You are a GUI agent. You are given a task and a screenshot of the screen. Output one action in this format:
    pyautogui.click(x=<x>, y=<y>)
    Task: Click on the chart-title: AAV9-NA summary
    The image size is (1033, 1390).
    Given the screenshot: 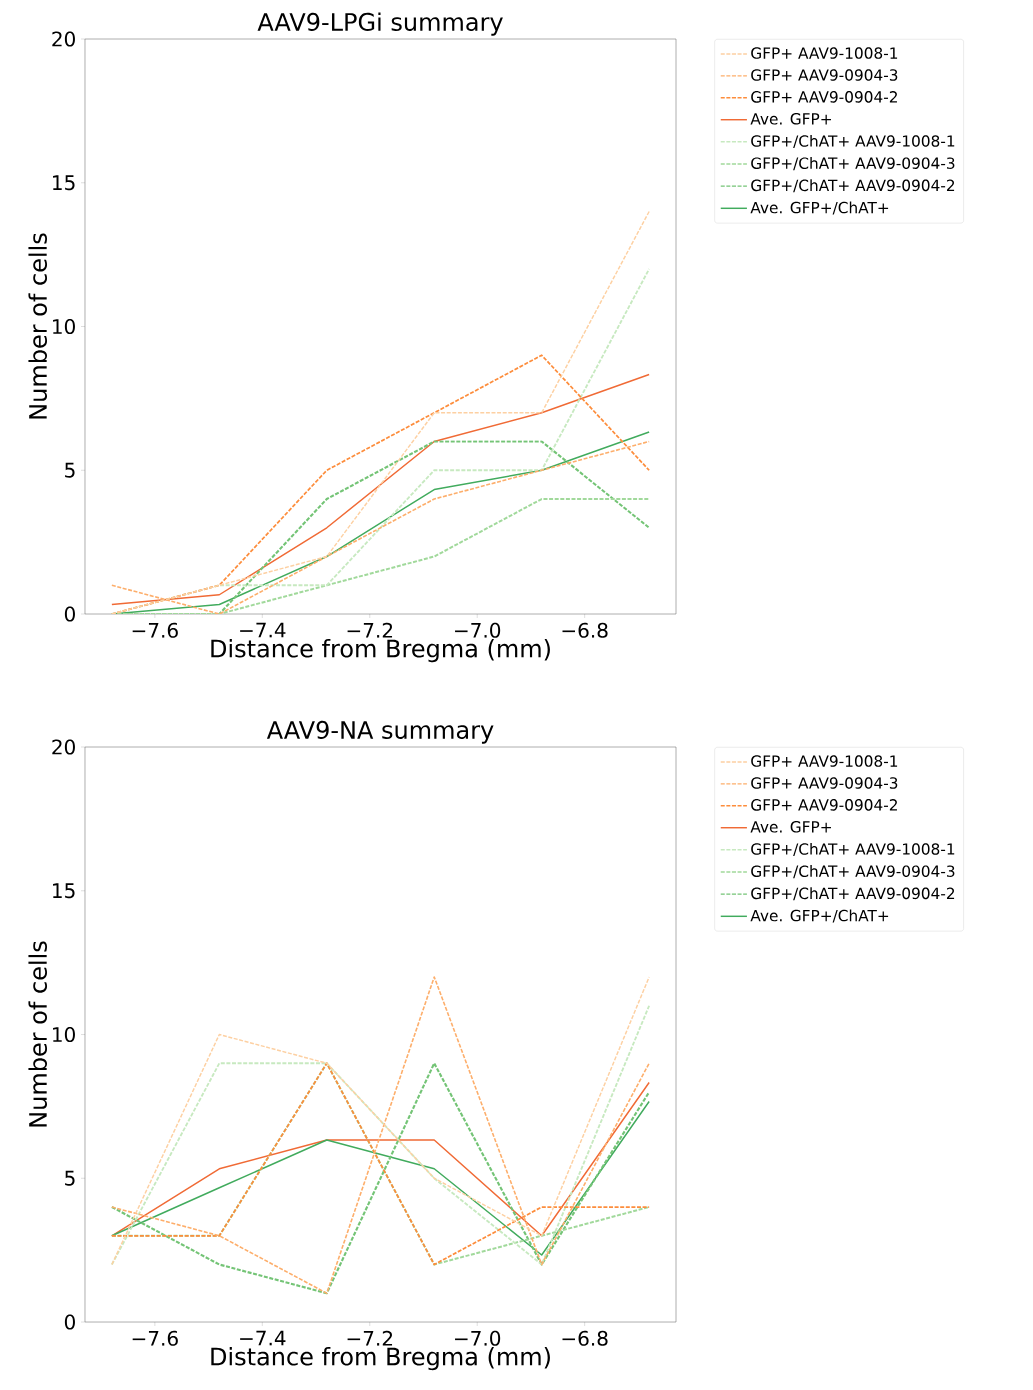 What is the action you would take?
    pyautogui.click(x=380, y=732)
    